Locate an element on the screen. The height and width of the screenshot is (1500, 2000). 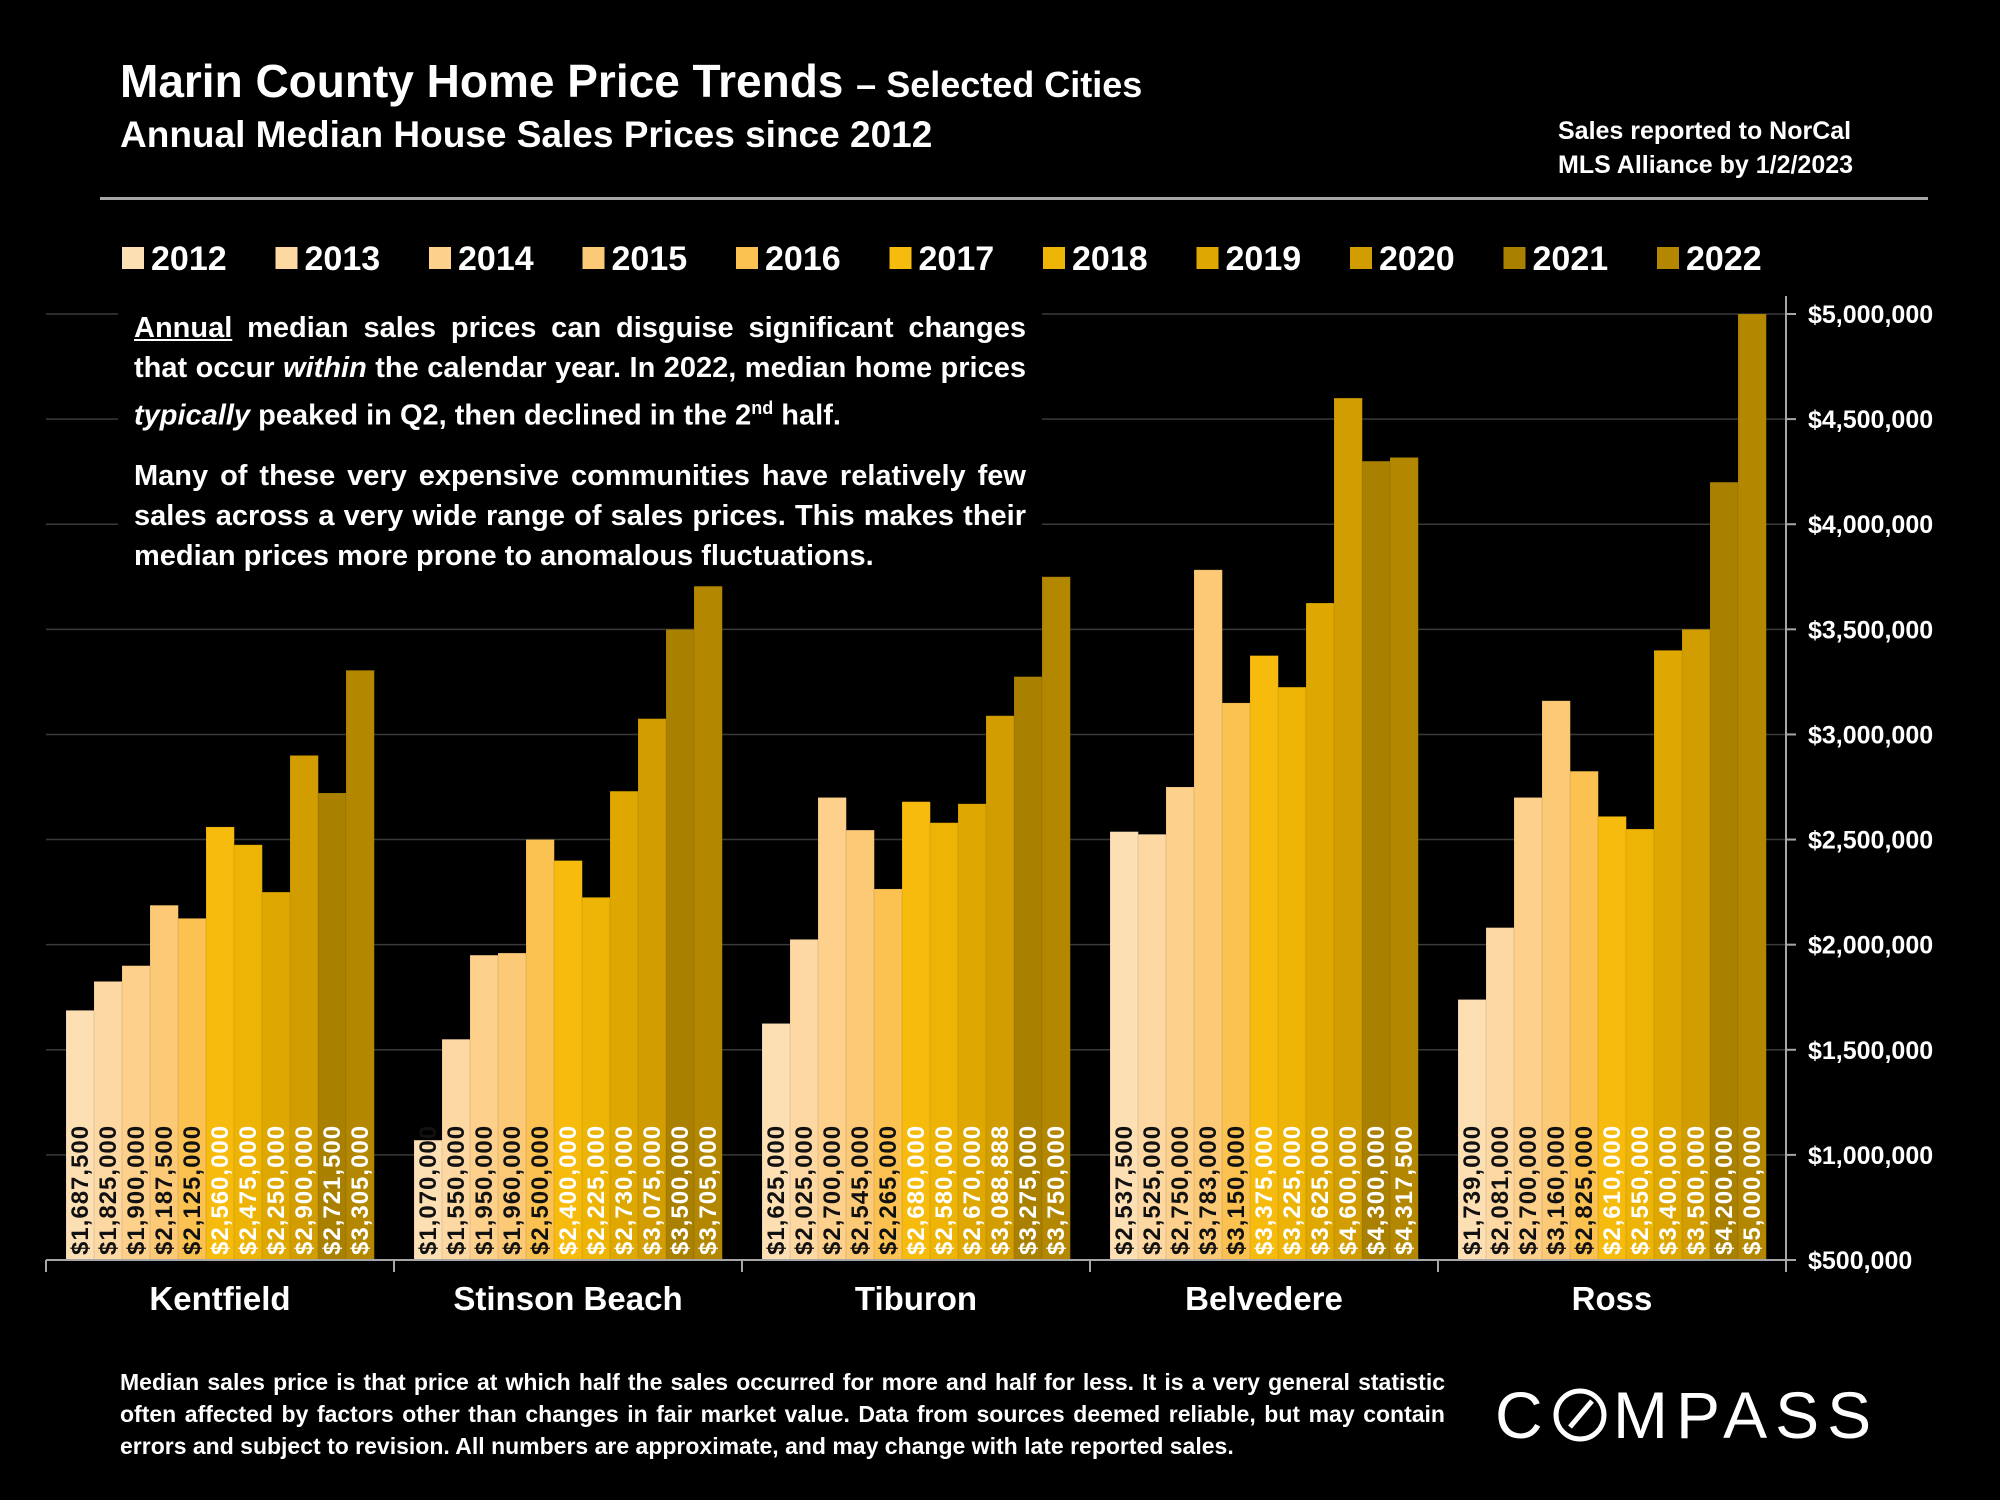
legend-swatch-2017 is located at coordinates (900, 258).